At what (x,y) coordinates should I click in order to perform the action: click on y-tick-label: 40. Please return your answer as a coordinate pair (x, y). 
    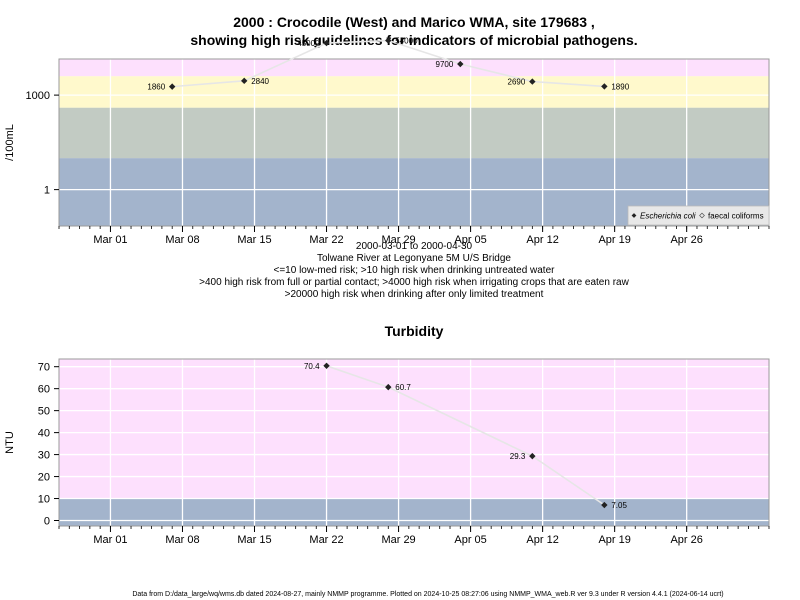
    Looking at the image, I should click on (44, 434).